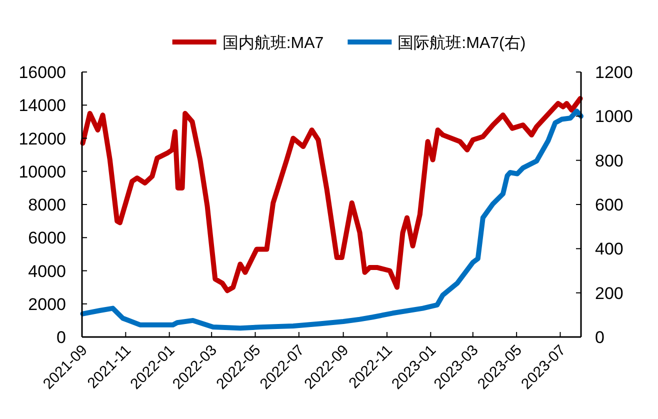 The width and height of the screenshot is (658, 419). Describe the element at coordinates (609, 249) in the screenshot. I see `y2-tick-label: 400` at that location.